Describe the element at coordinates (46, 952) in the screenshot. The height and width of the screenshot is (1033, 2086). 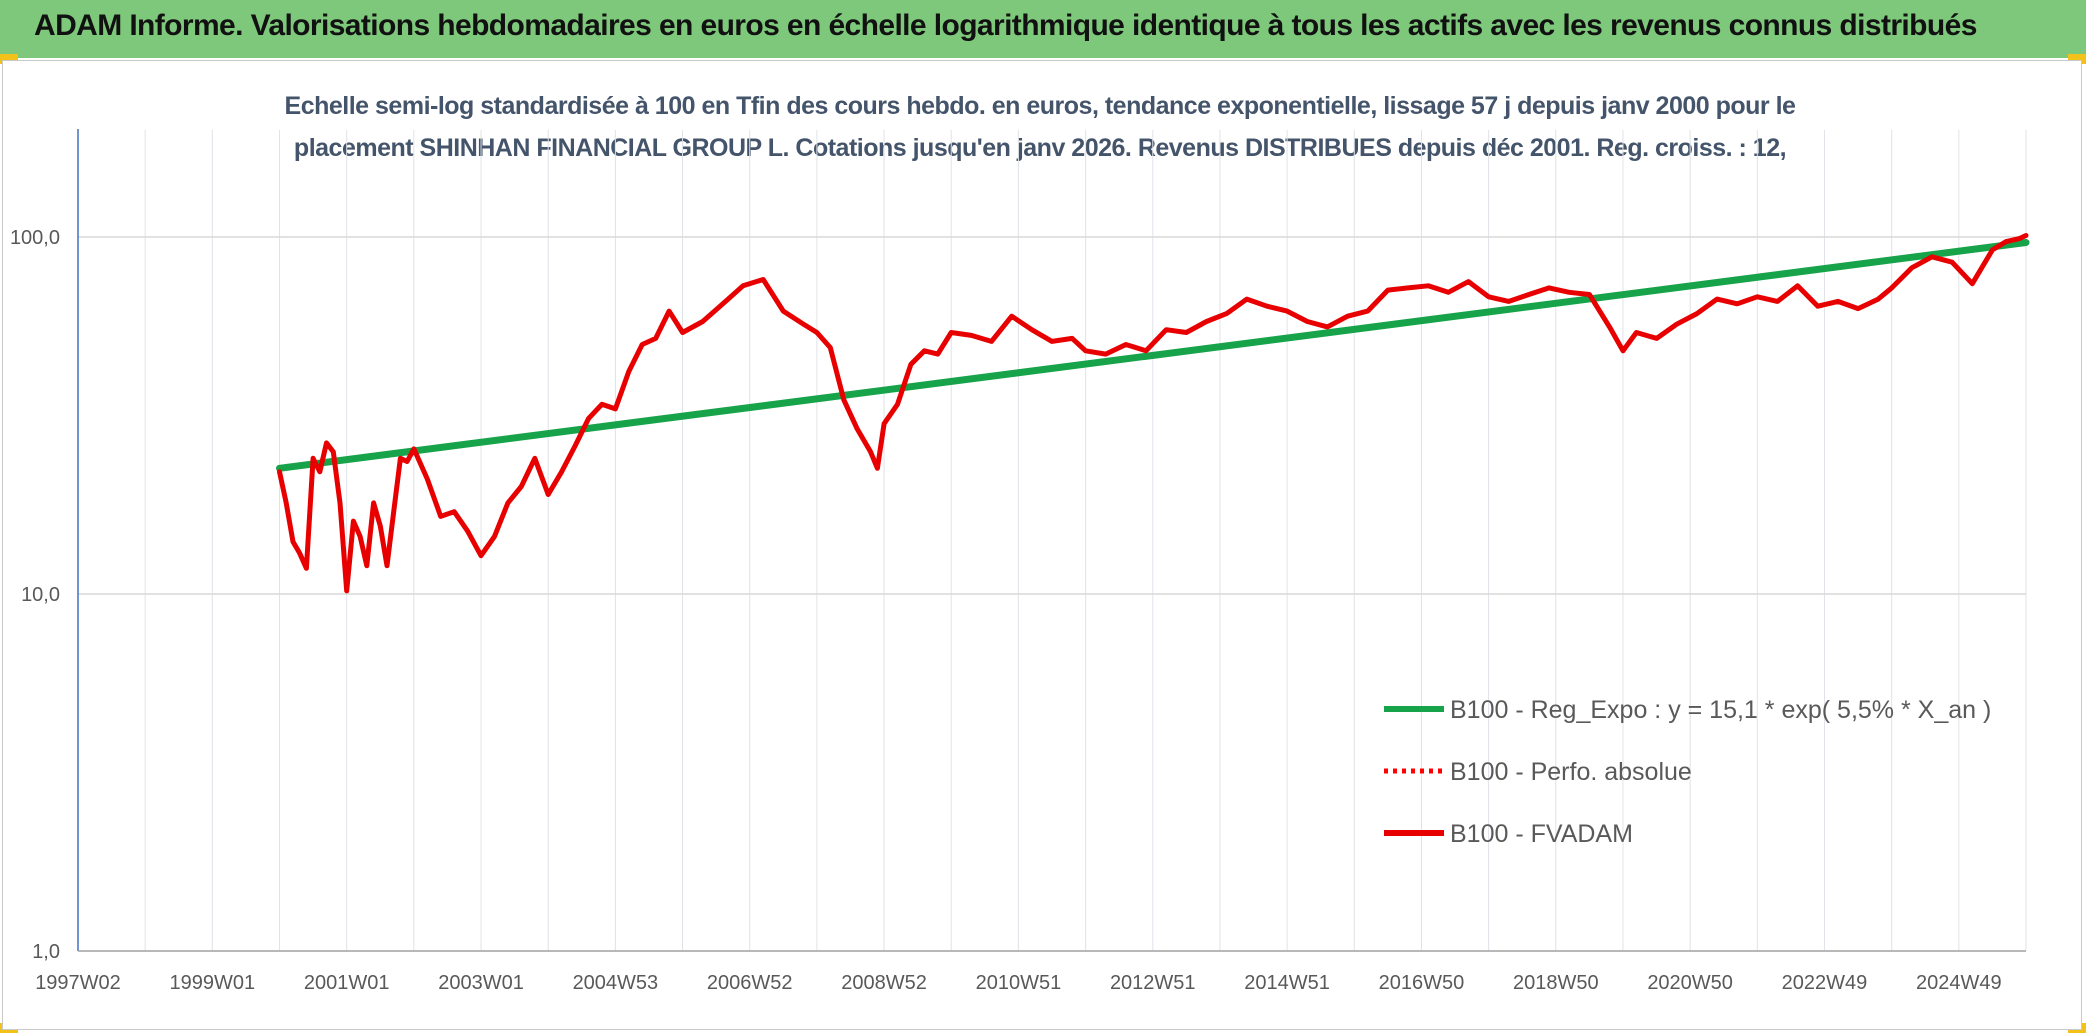
I see `y-tick-label: 1,0` at that location.